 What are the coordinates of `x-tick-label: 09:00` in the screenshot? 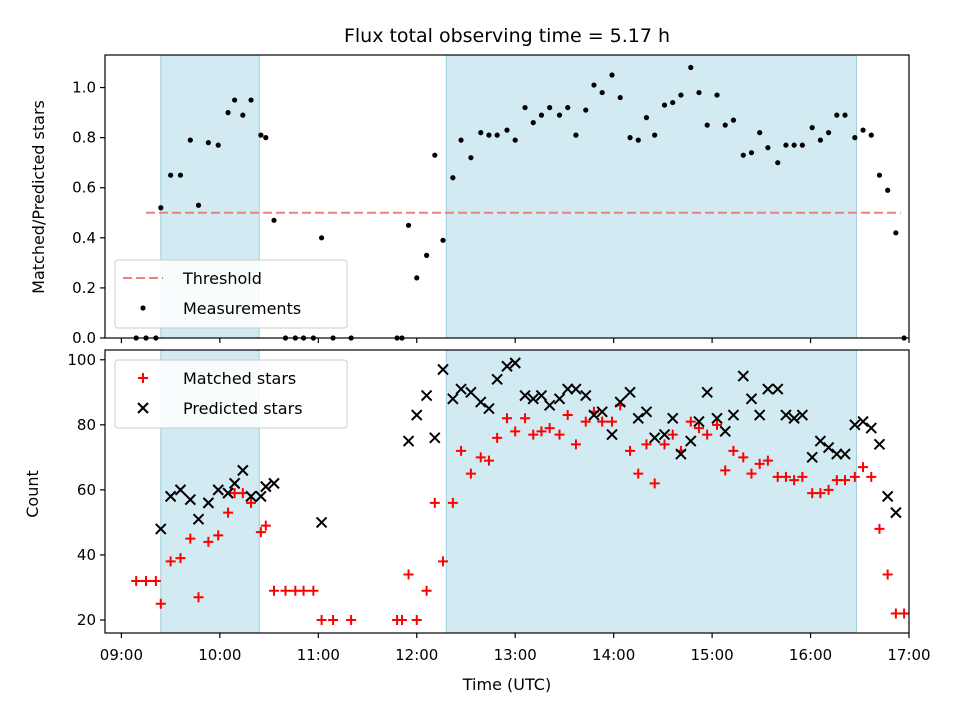 It's located at (121, 655).